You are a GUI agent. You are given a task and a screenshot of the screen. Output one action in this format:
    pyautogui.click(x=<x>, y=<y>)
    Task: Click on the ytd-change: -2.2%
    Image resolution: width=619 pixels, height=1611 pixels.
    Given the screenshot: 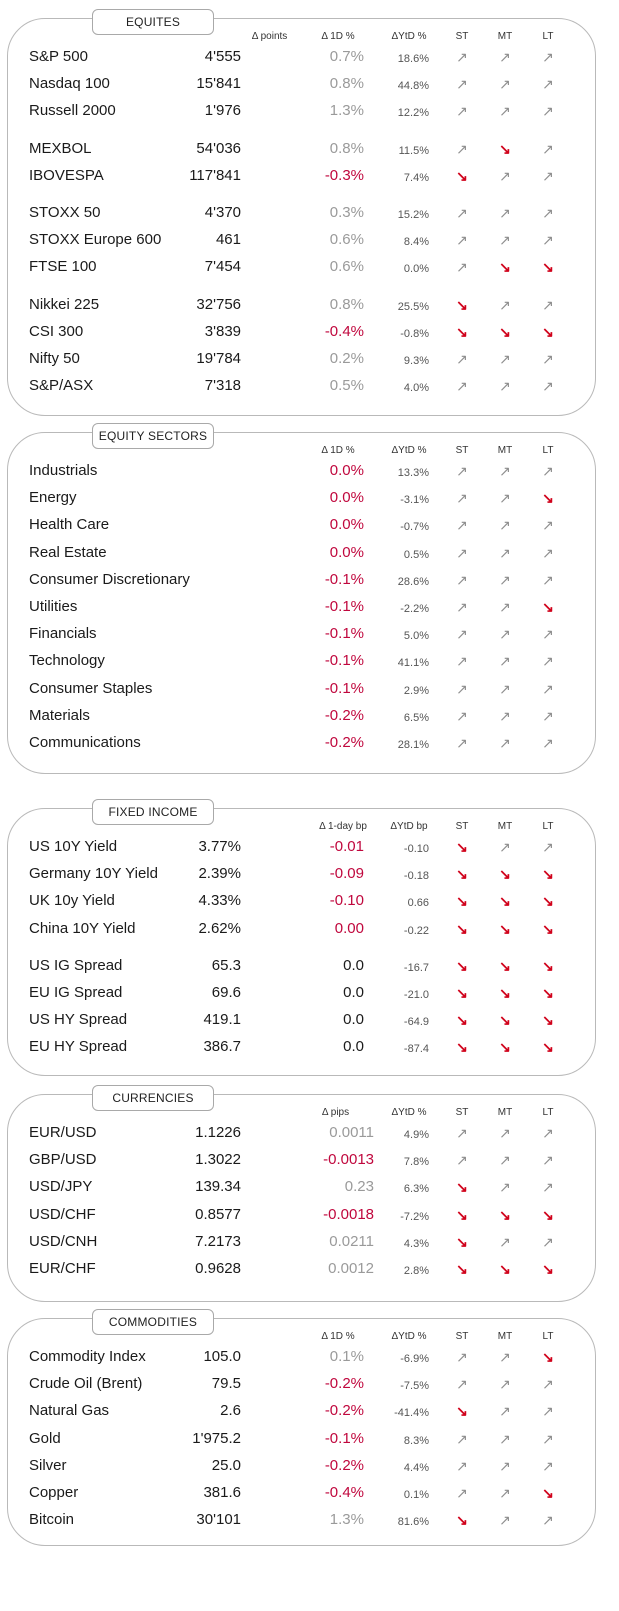 What is the action you would take?
    pyautogui.click(x=414, y=609)
    